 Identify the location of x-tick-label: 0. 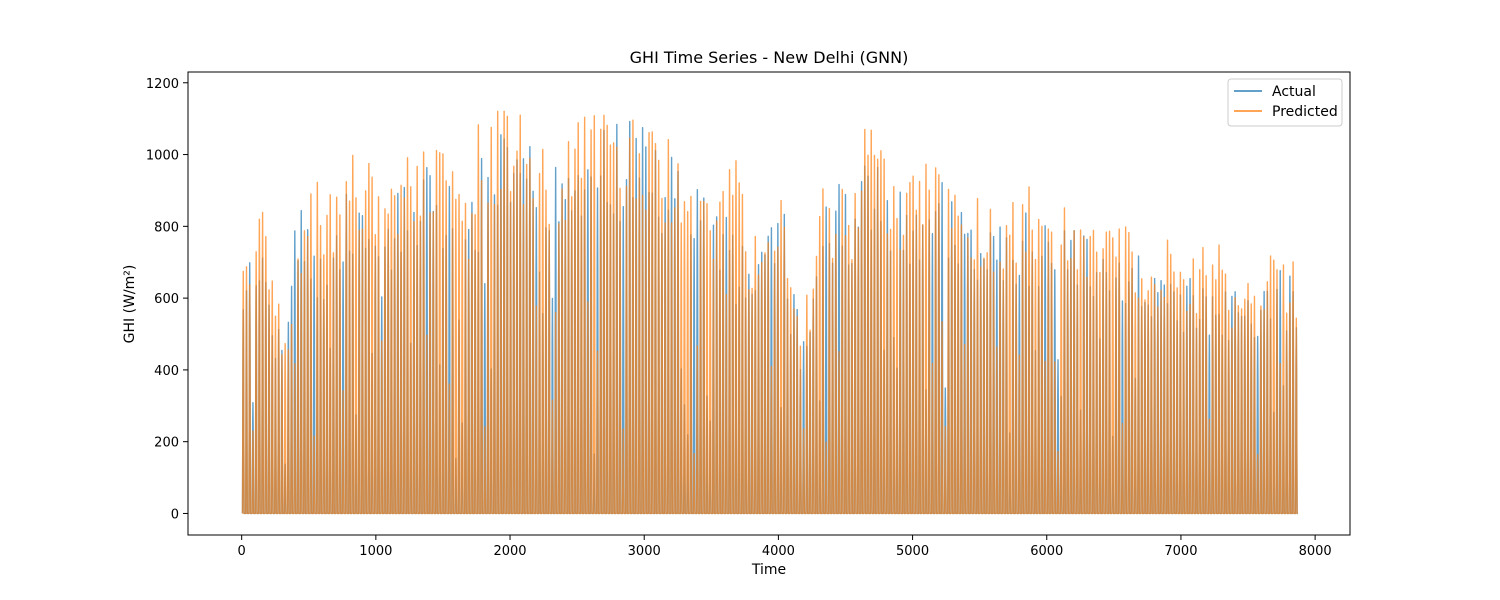
(242, 551).